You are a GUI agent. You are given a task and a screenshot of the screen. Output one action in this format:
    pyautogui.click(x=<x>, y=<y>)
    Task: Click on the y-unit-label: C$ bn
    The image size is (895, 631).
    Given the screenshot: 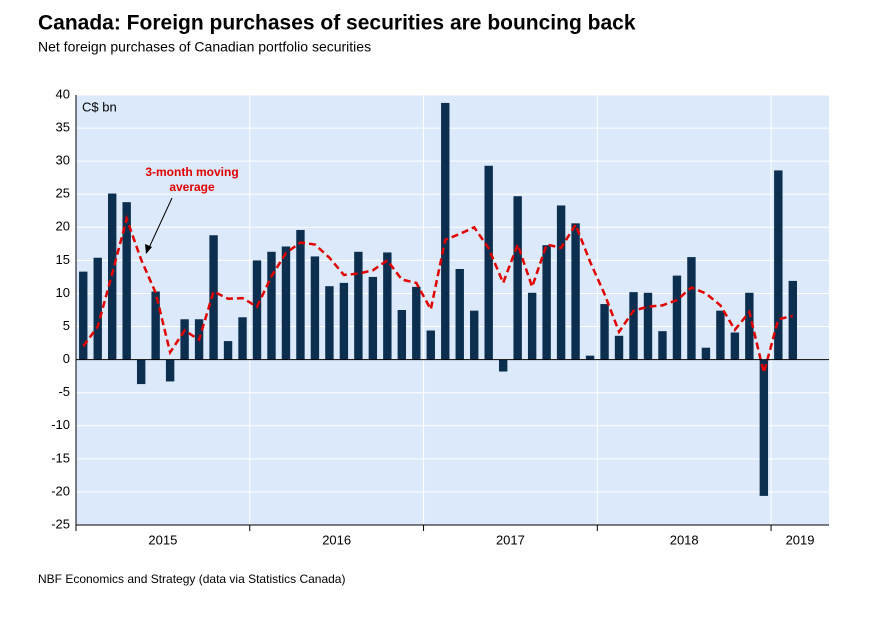 What is the action you would take?
    pyautogui.click(x=99, y=106)
    